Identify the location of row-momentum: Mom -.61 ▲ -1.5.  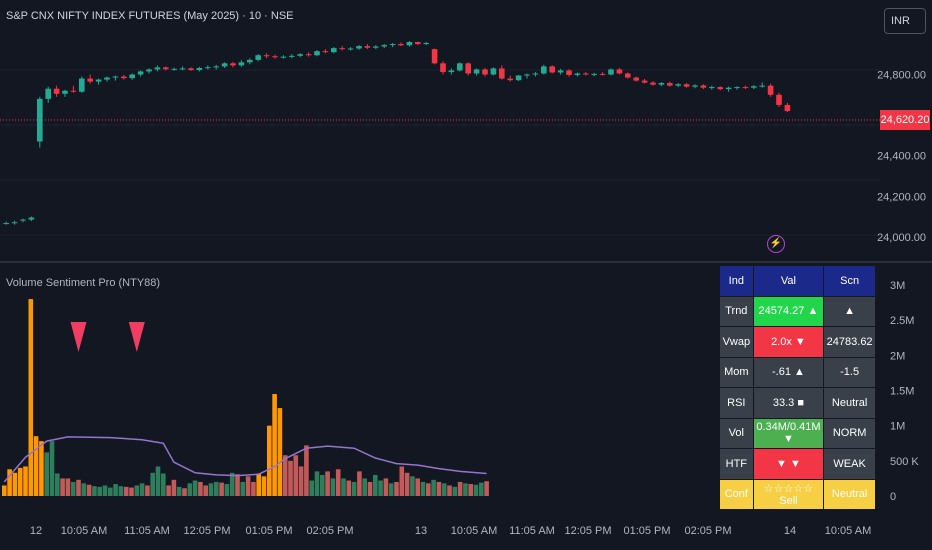
(797, 372).